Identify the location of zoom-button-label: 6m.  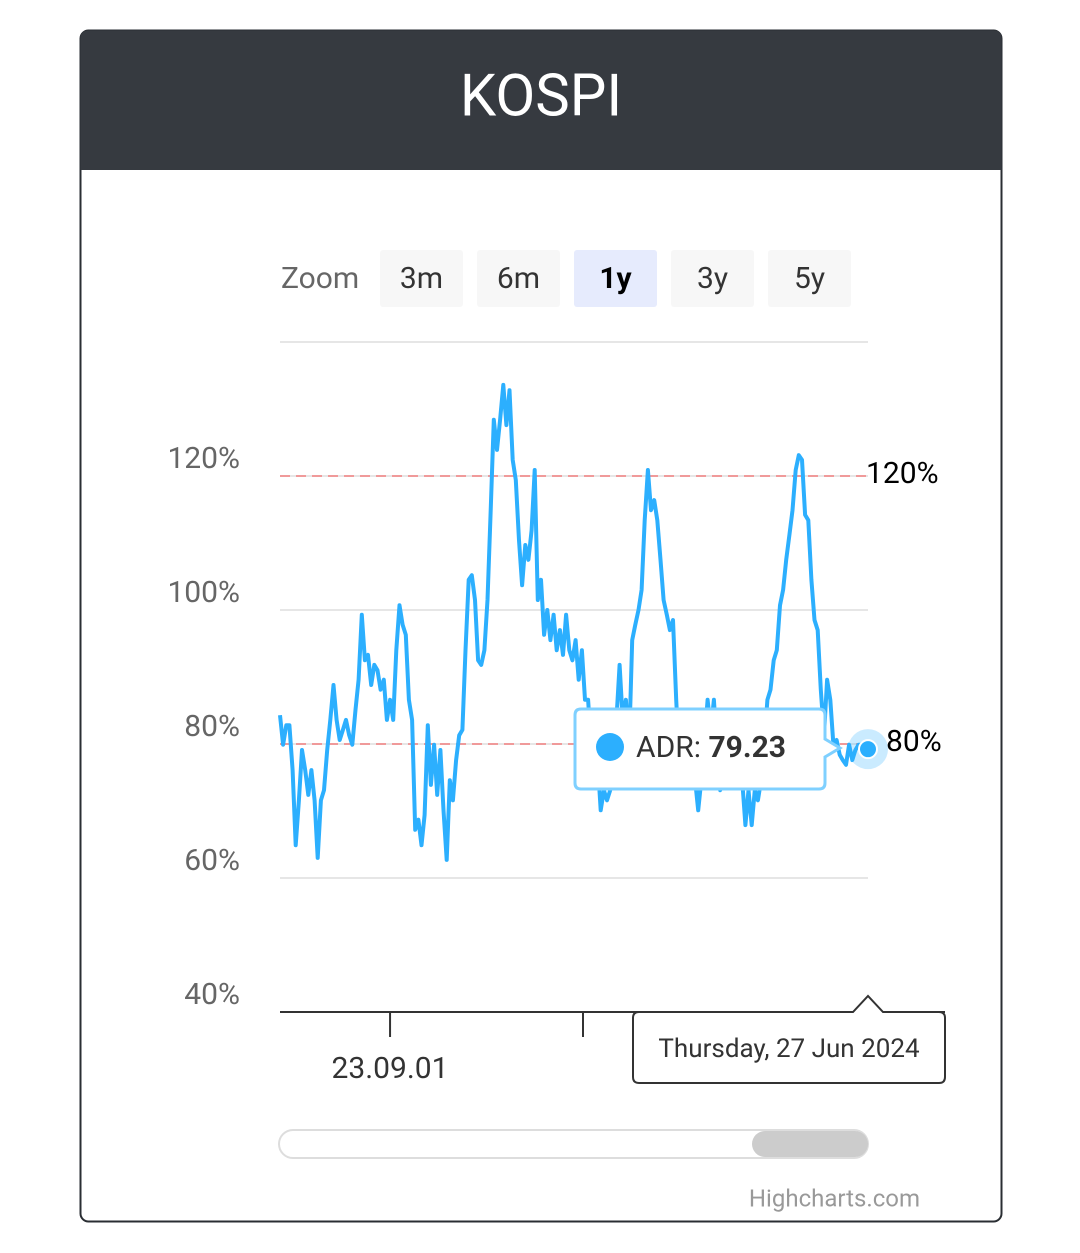
(518, 278).